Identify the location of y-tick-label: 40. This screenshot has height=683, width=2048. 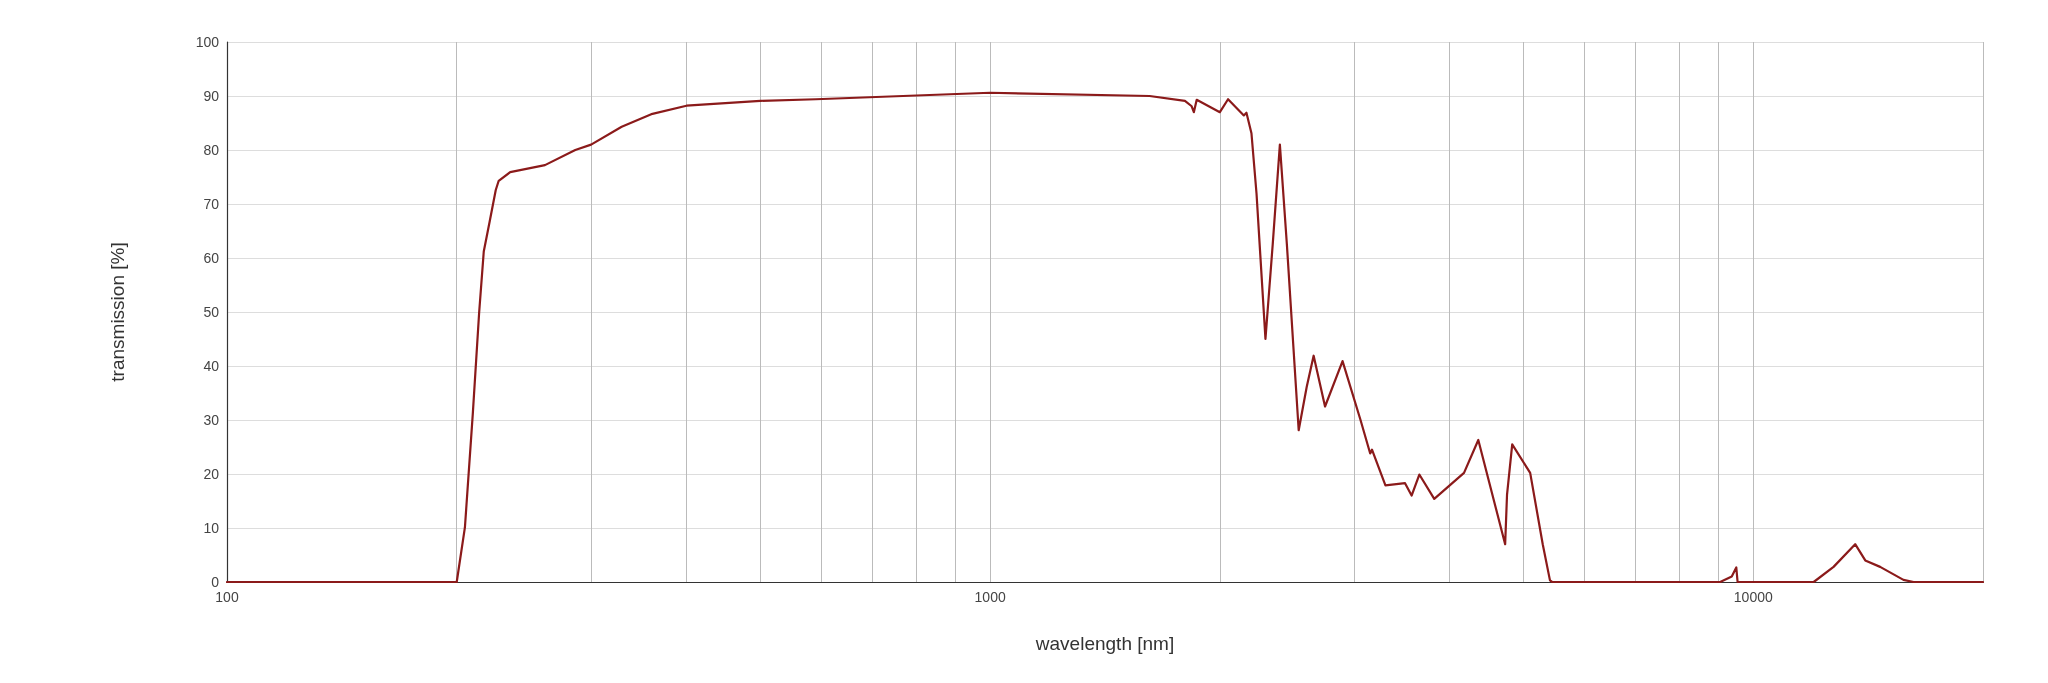
(211, 366).